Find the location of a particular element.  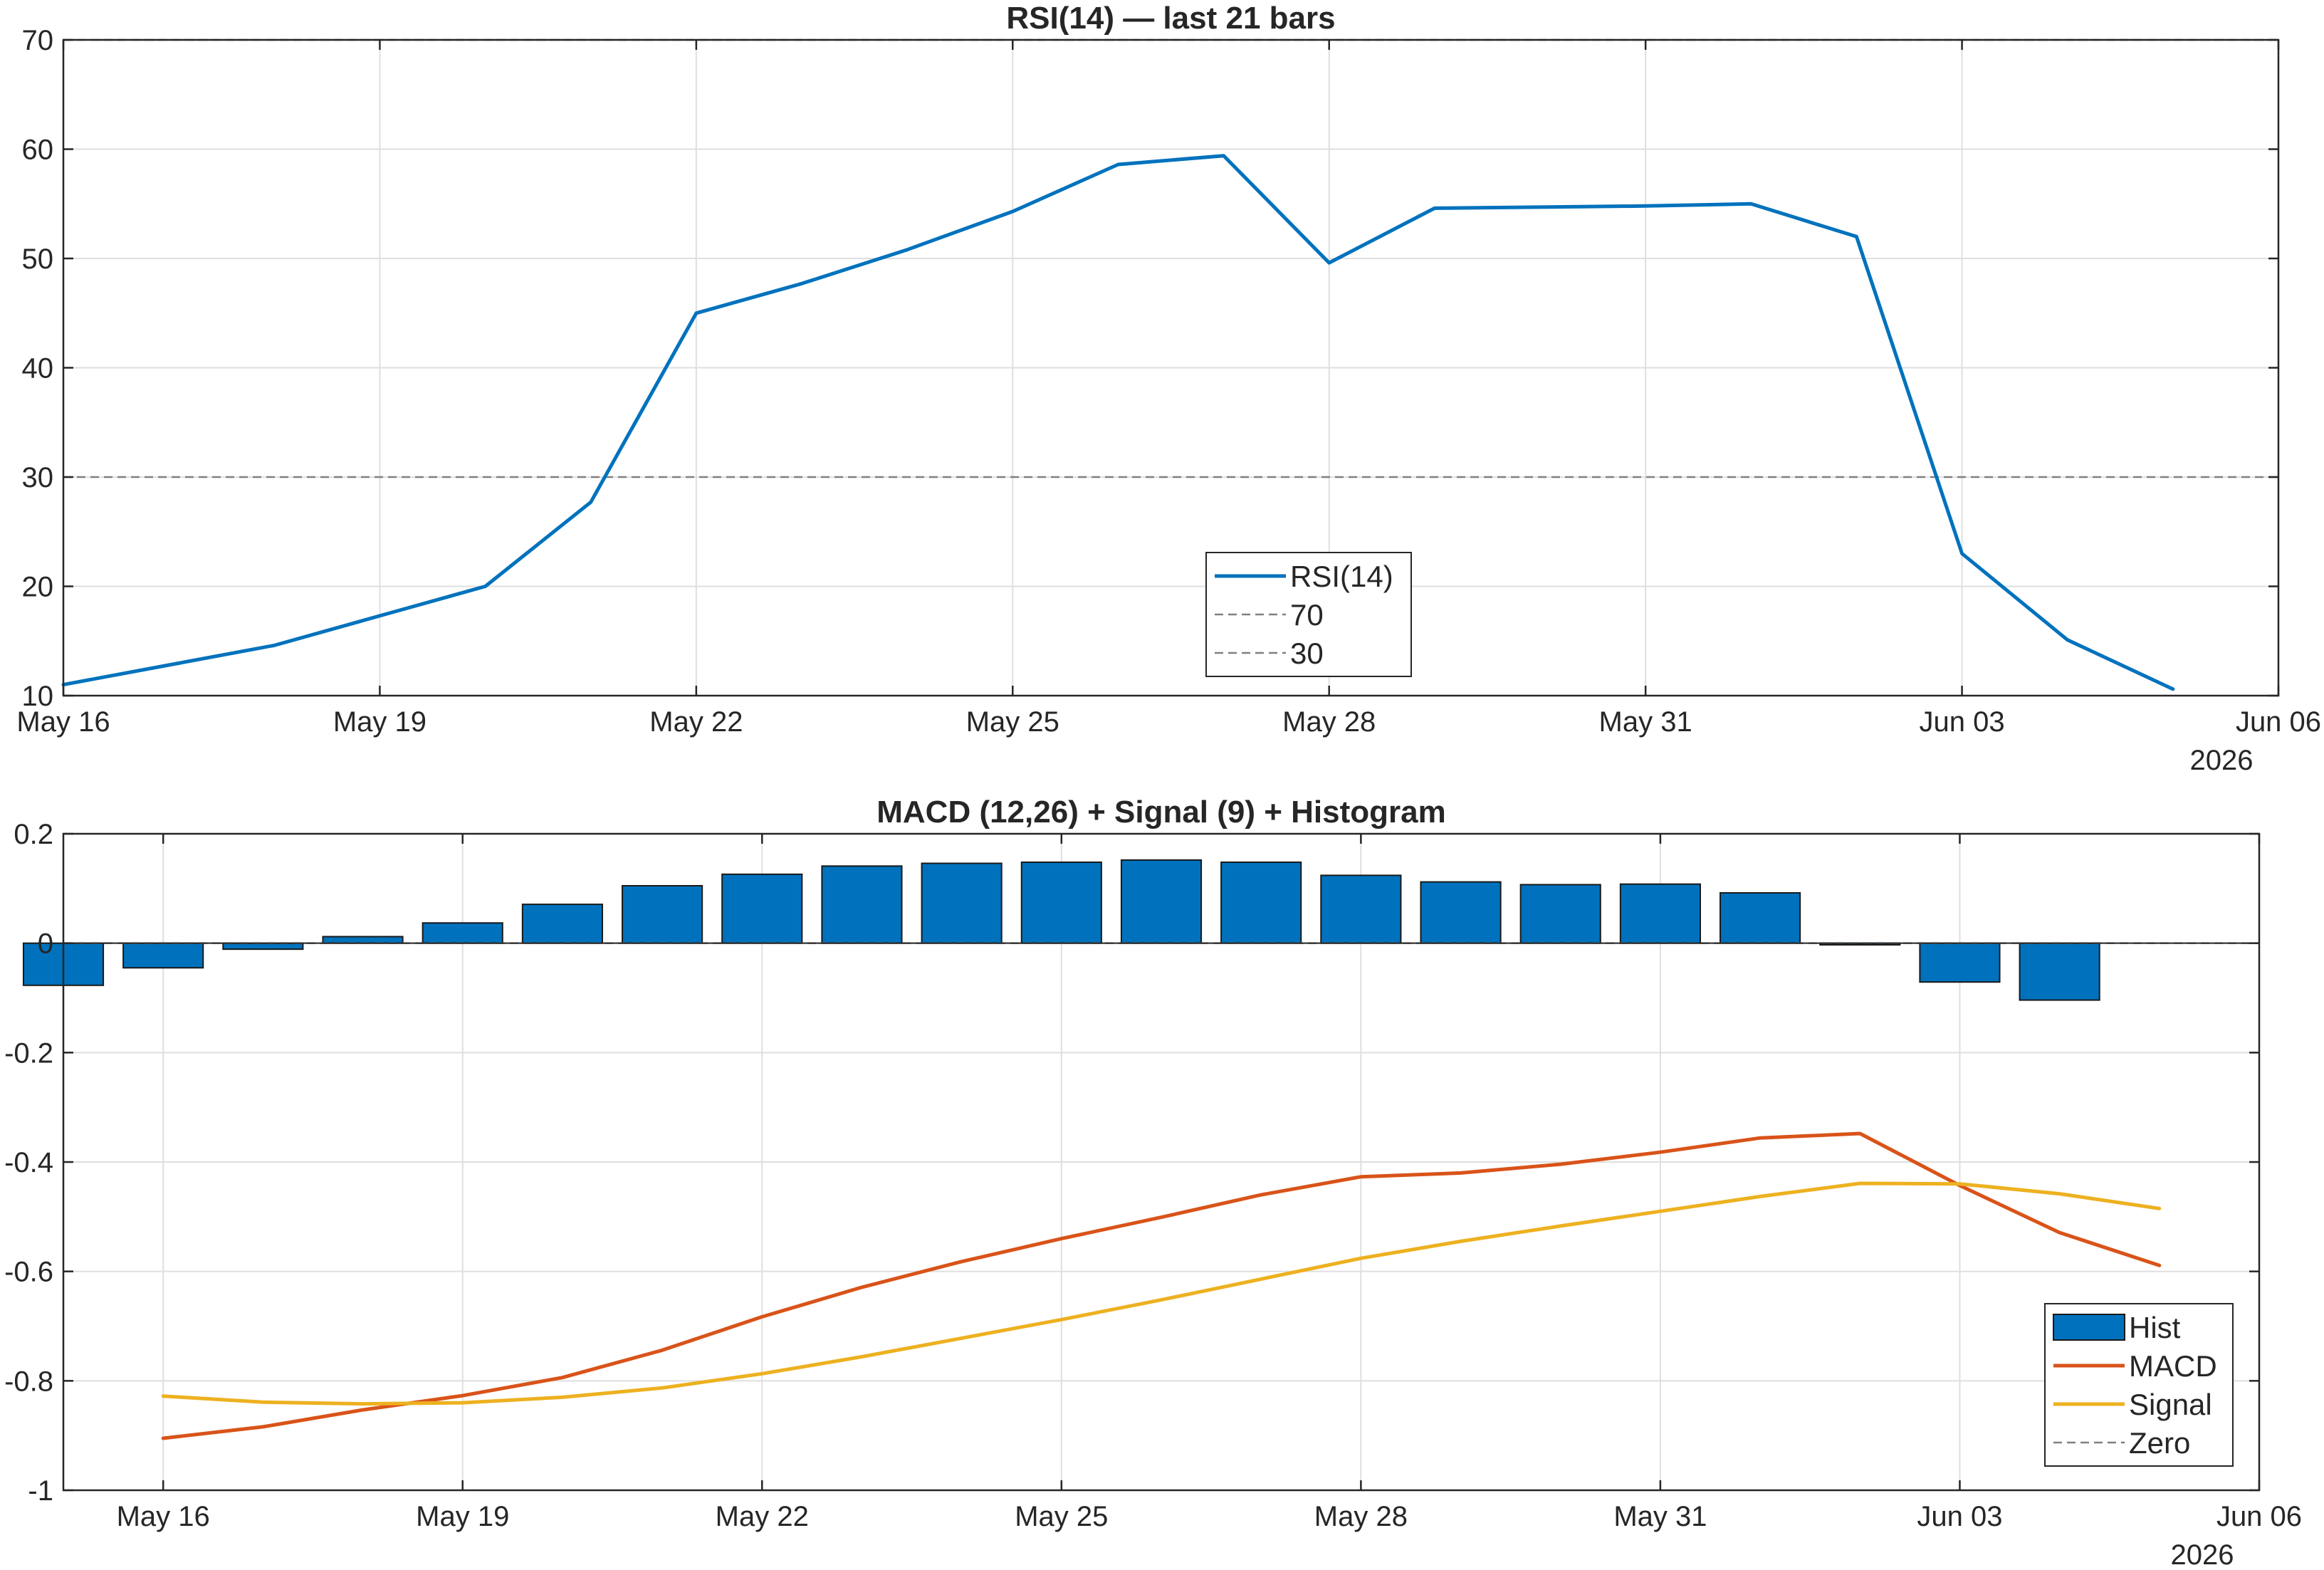

y-tick-label: 0.2 is located at coordinates (33, 834).